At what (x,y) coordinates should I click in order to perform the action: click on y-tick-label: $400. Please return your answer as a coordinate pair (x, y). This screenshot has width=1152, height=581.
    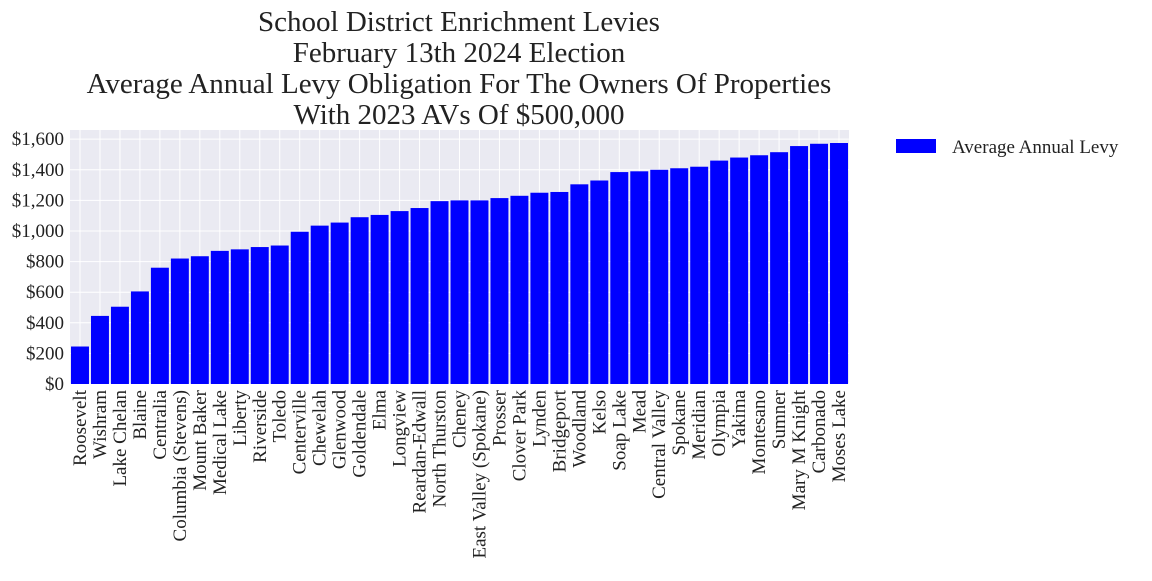
    Looking at the image, I should click on (45, 323).